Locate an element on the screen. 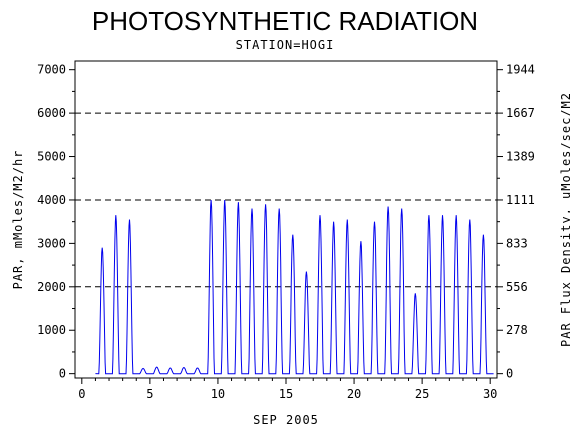  y2-axis-label: PAR Flux Density, uMoles/sec/M2 is located at coordinates (564, 219).